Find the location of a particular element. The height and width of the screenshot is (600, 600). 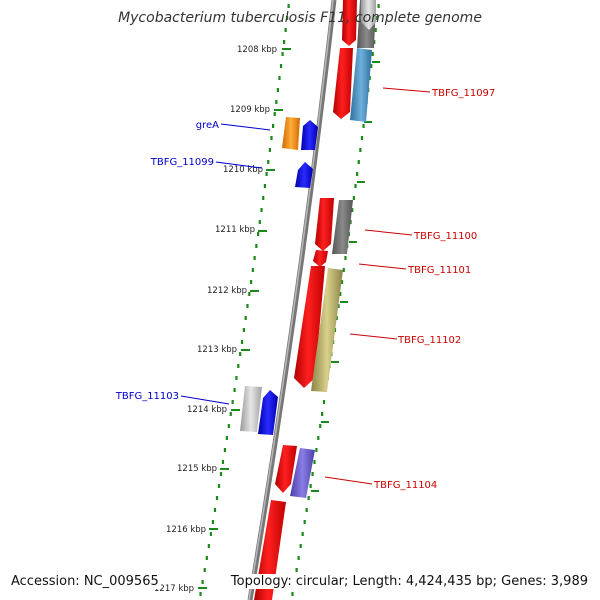

accession-text: Accession: NC_009565 is located at coordinates (85, 581).